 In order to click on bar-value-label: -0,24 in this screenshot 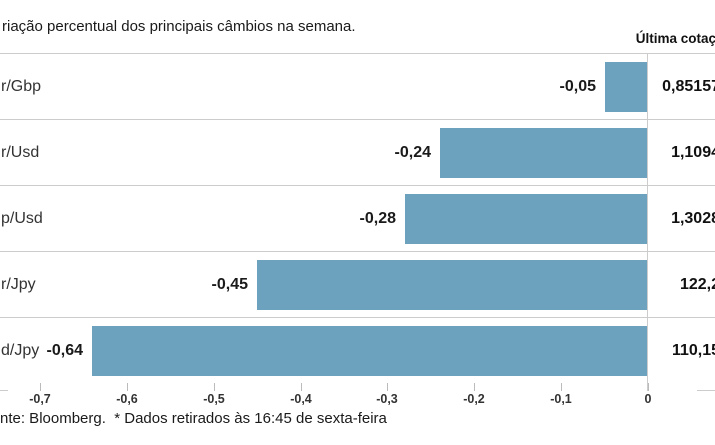, I will do `click(412, 152)`.